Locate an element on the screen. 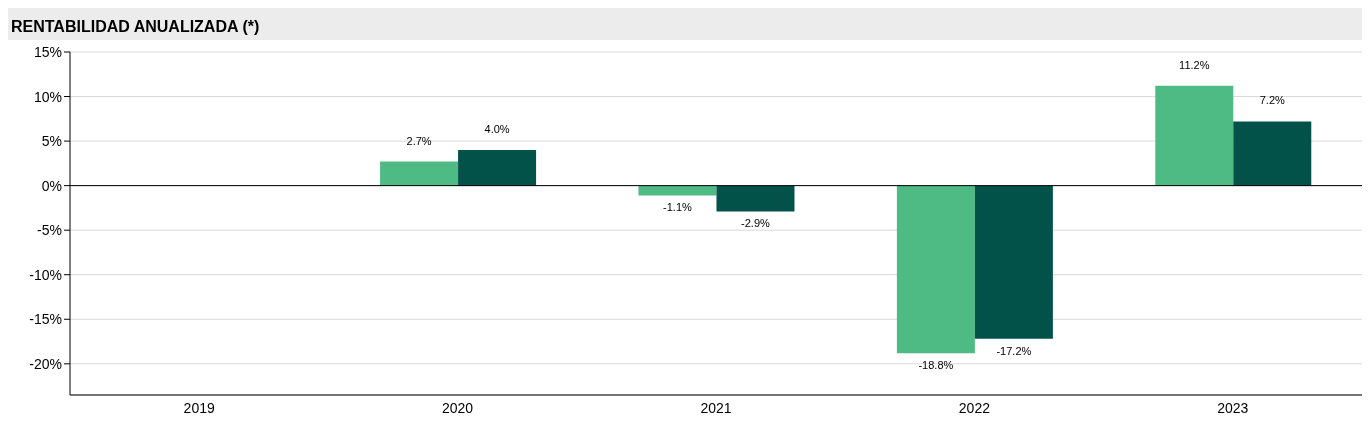 The width and height of the screenshot is (1370, 430). data-label: 2.7% is located at coordinates (419, 140).